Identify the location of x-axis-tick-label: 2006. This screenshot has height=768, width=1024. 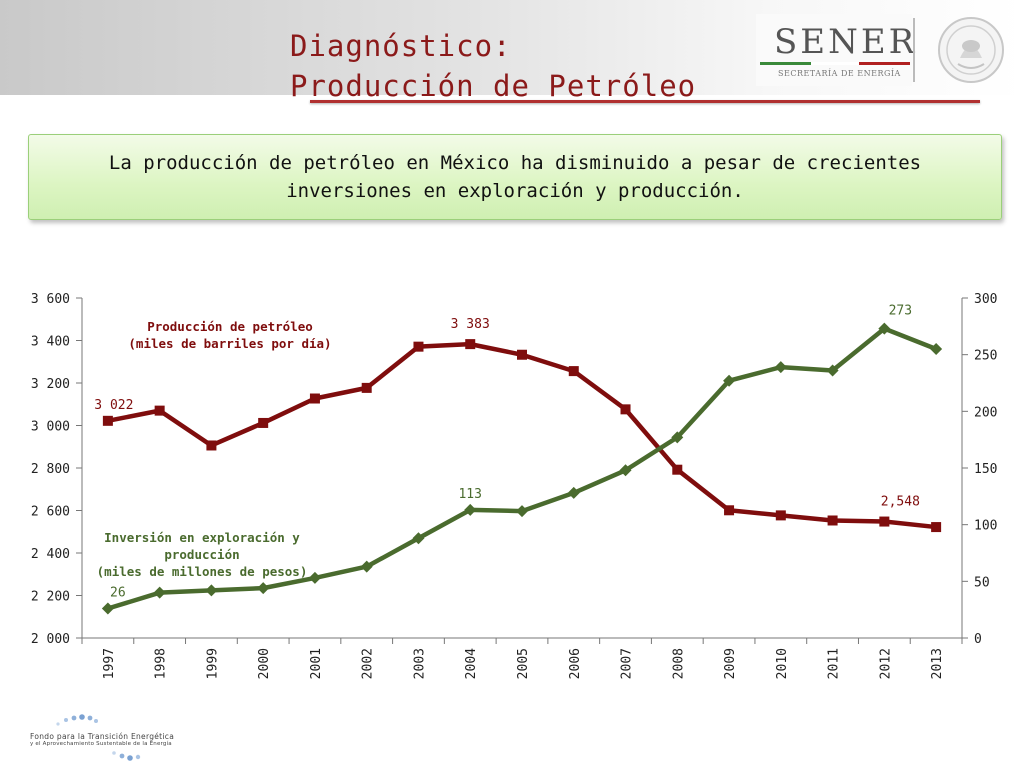
(575, 663).